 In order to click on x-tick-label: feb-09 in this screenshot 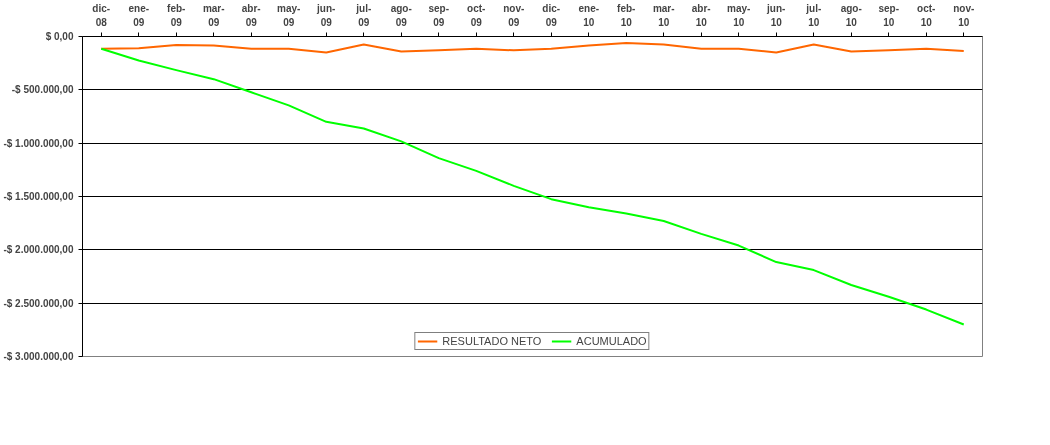, I will do `click(176, 15)`.